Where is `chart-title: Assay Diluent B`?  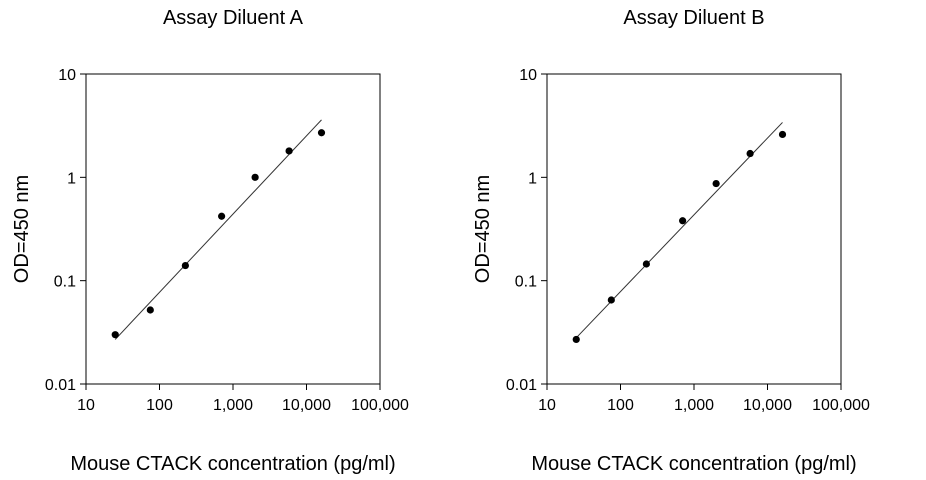
chart-title: Assay Diluent B is located at coordinates (693, 18).